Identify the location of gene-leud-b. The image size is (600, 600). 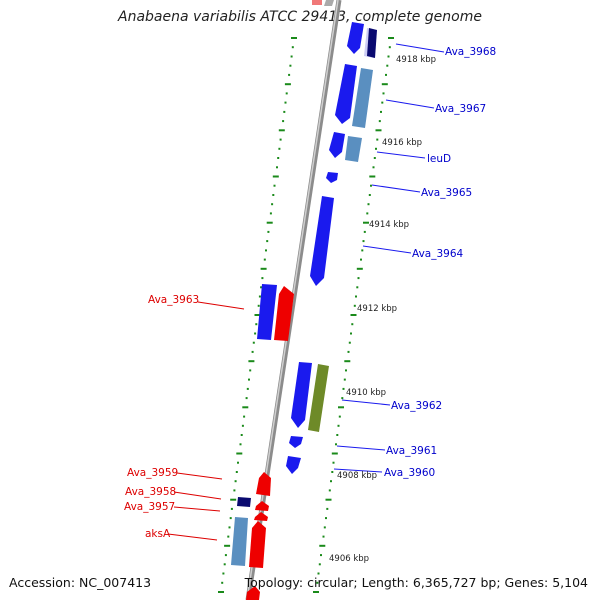
(353, 149).